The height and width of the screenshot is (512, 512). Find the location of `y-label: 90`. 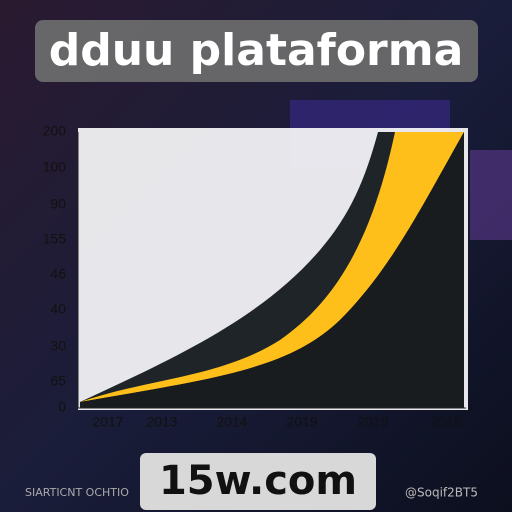

y-label: 90 is located at coordinates (58, 204).